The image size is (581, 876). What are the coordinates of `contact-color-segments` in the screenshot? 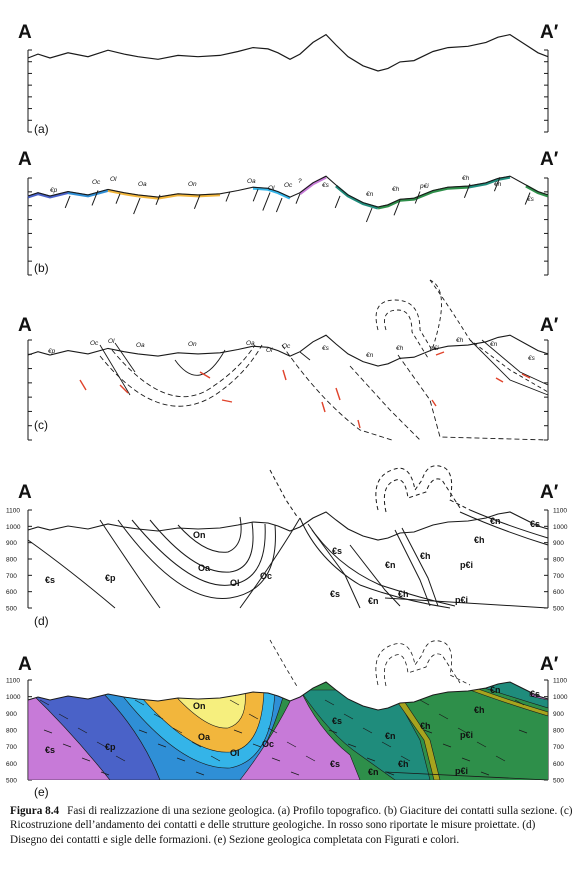 It's located at (288, 192).